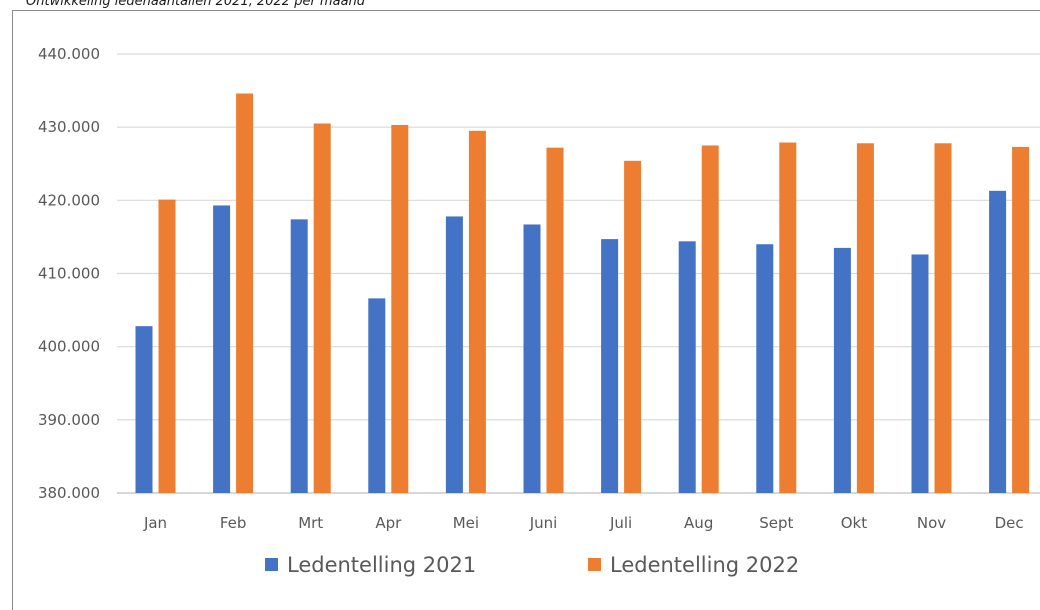  What do you see at coordinates (710, 319) in the screenshot?
I see `bar-series2-aug` at bounding box center [710, 319].